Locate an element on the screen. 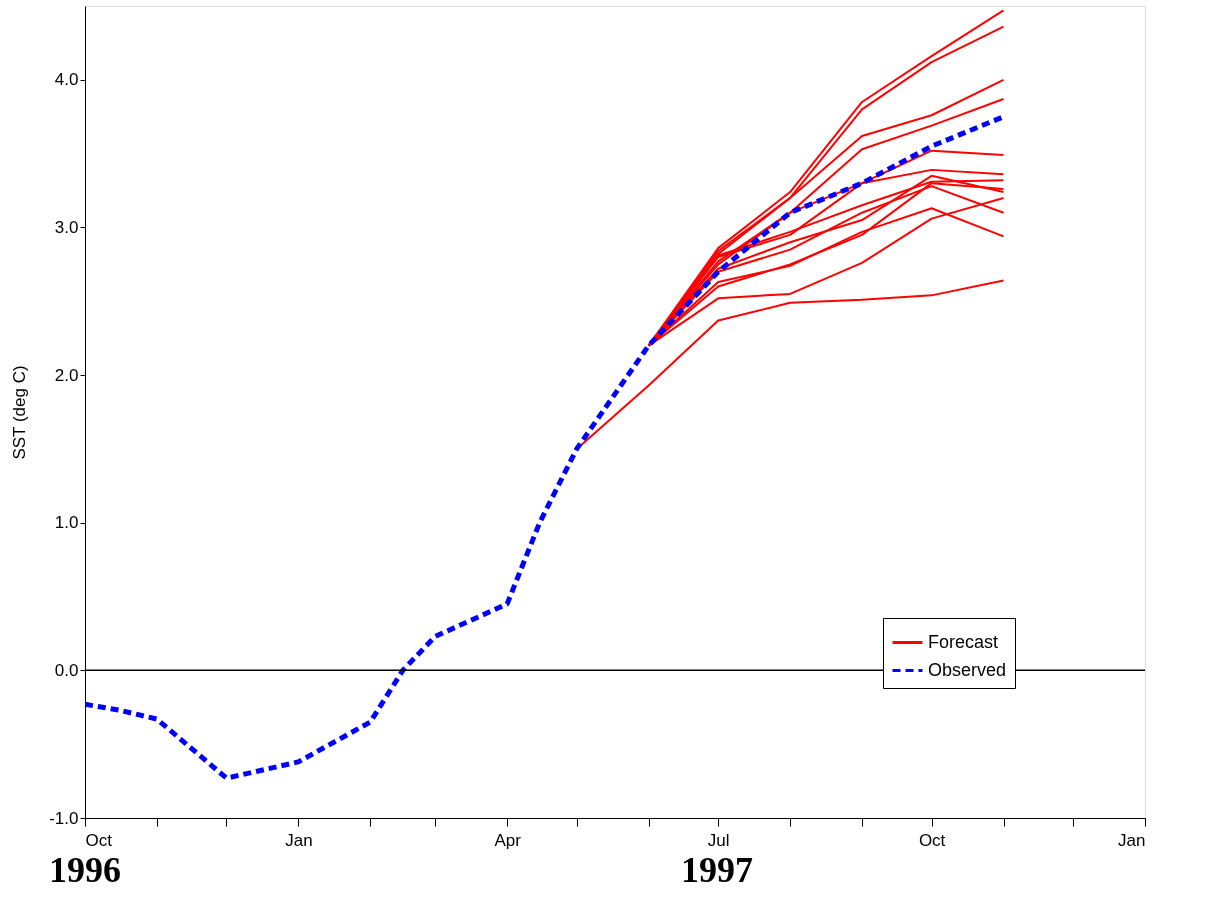  y-tick-label: 2.0 is located at coordinates (66, 375).